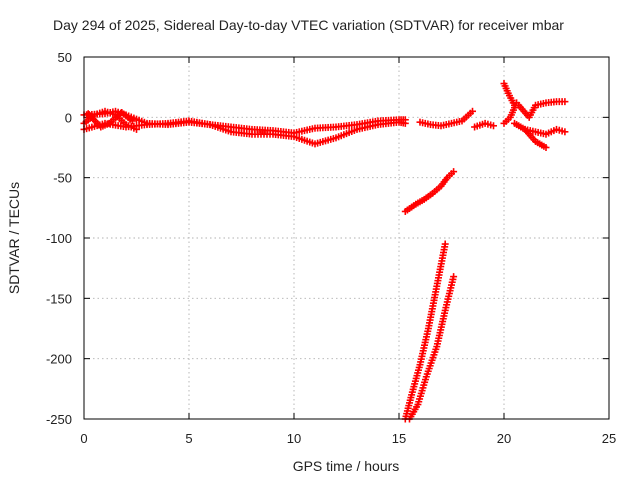  What do you see at coordinates (399, 438) in the screenshot?
I see `x-tick-label: 15` at bounding box center [399, 438].